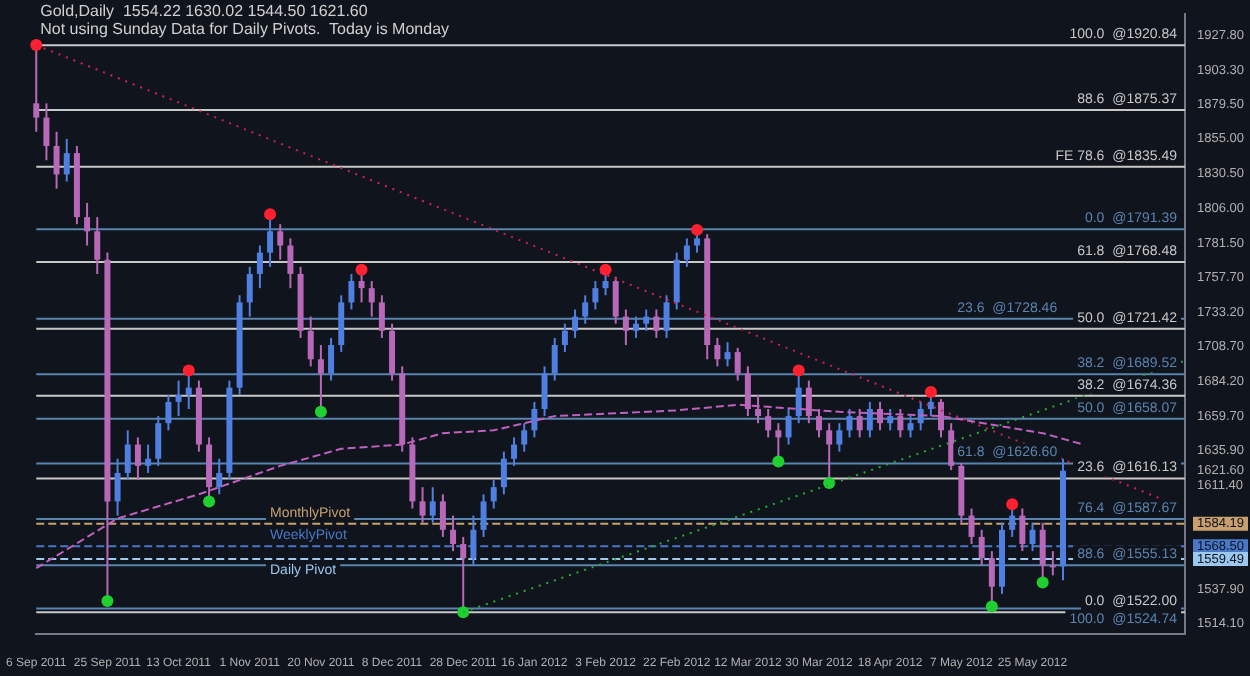  What do you see at coordinates (245, 29) in the screenshot?
I see `text: Not using Sunday Data for Daily Pivots. Today is Monday` at bounding box center [245, 29].